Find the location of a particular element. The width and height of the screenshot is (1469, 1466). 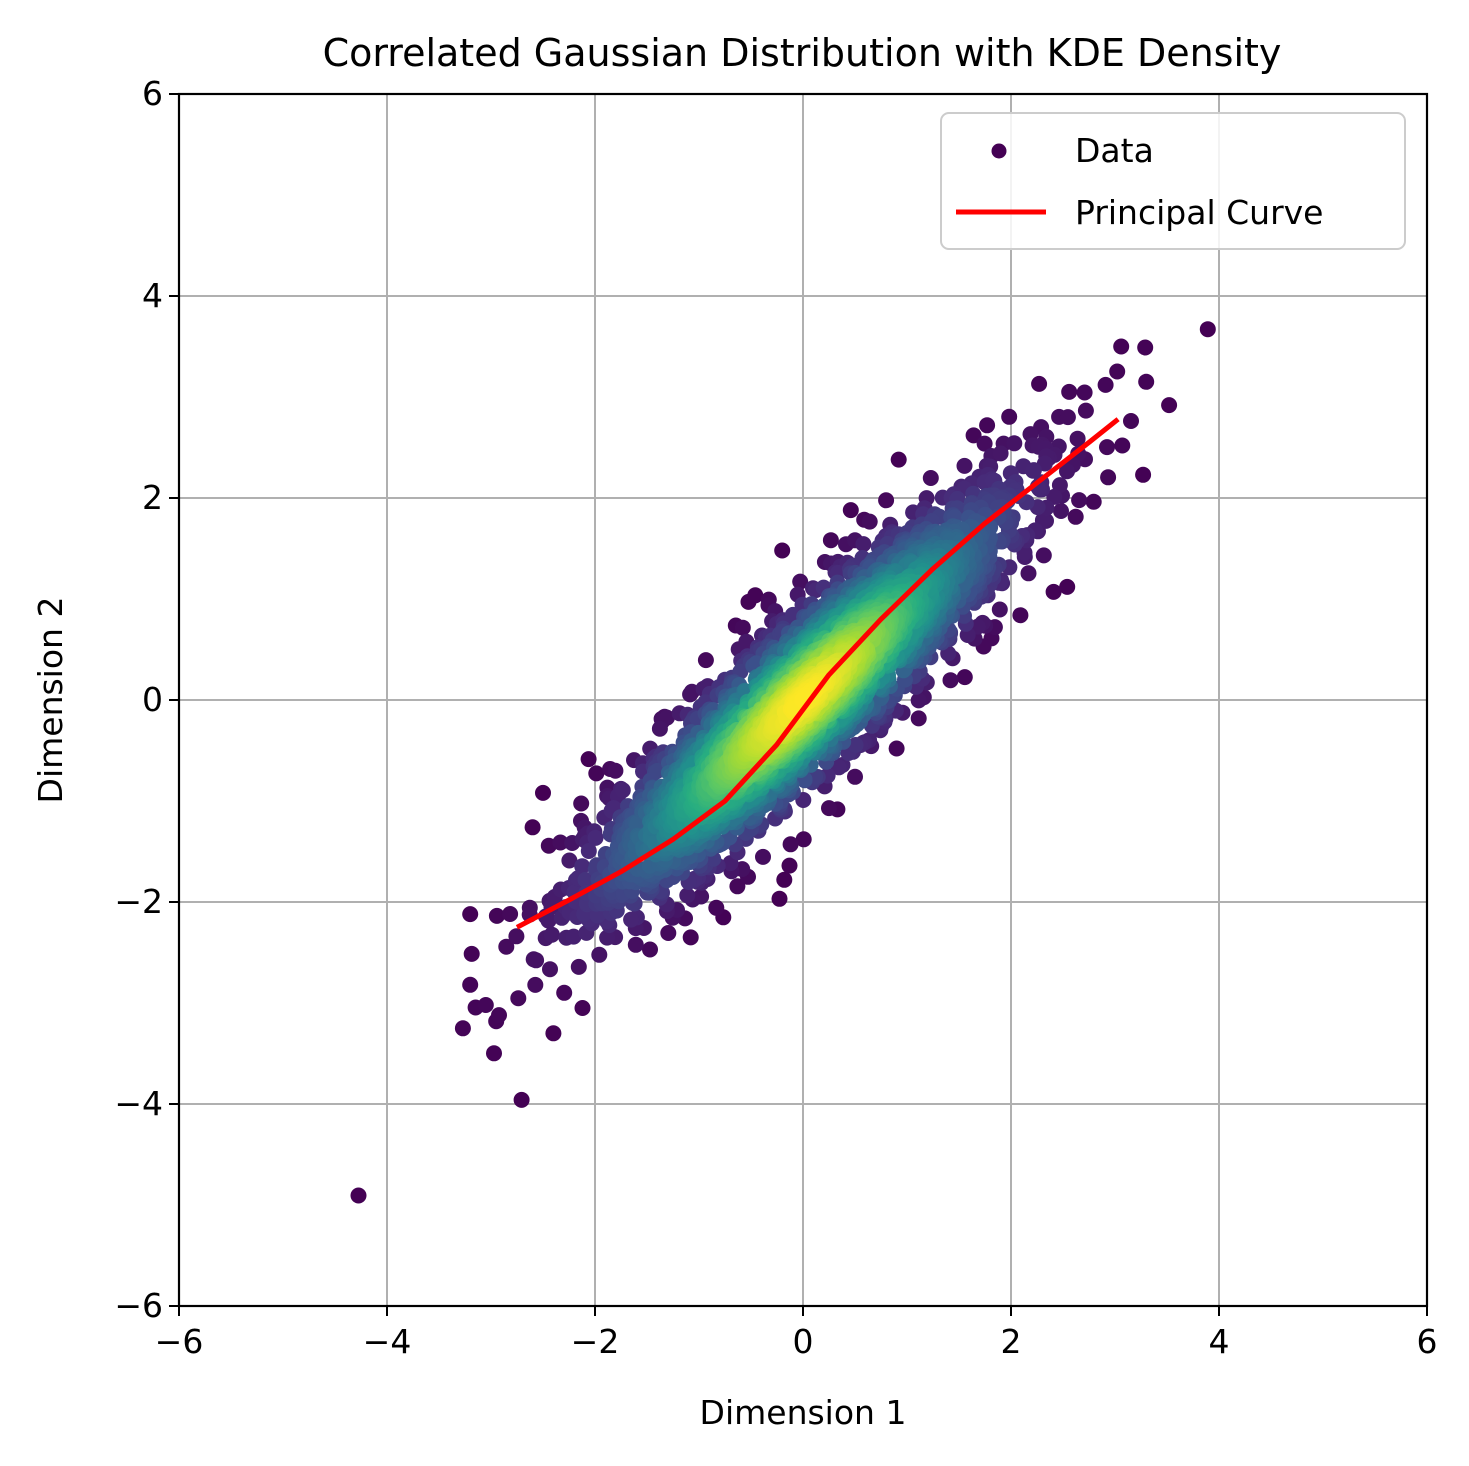

x-tick-label: 0 is located at coordinates (803, 1341).